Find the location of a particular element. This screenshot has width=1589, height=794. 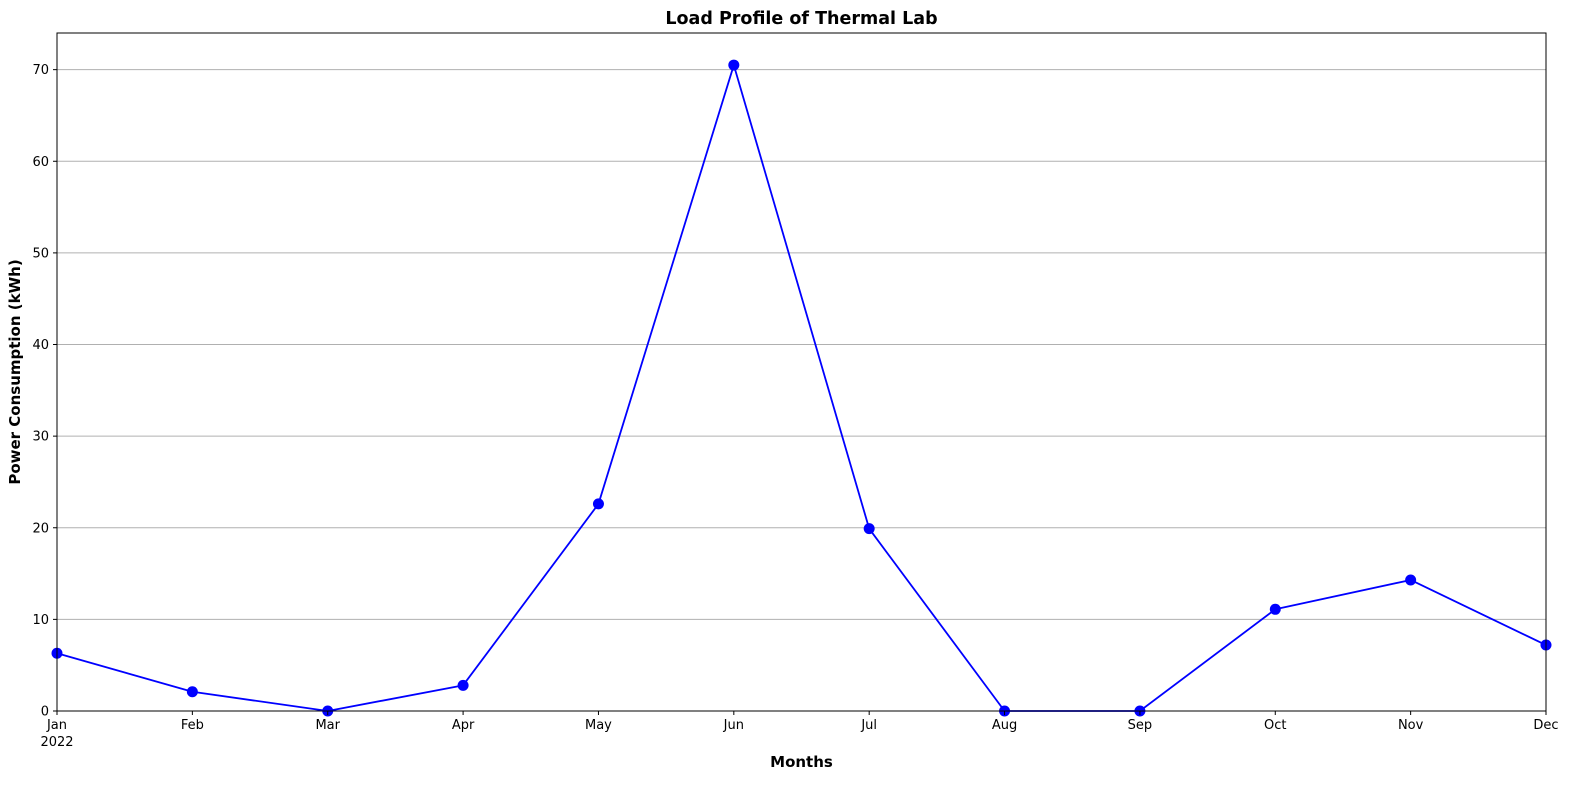

x-tick-label: Sep is located at coordinates (1140, 725).